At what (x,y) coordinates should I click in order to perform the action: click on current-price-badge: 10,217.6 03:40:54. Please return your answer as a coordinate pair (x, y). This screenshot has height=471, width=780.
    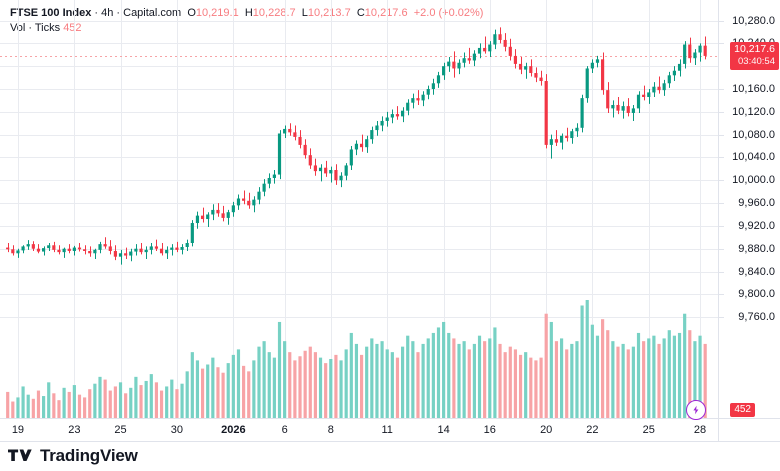
    Looking at the image, I should click on (754, 56).